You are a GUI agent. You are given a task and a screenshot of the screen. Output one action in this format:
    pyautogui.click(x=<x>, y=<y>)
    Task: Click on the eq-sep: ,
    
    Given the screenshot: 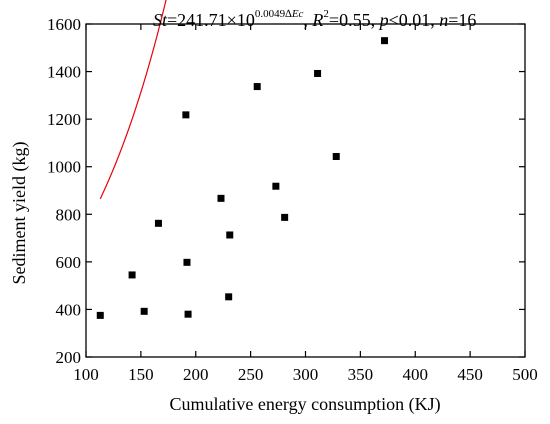 What is the action you would take?
    pyautogui.click(x=307, y=20)
    